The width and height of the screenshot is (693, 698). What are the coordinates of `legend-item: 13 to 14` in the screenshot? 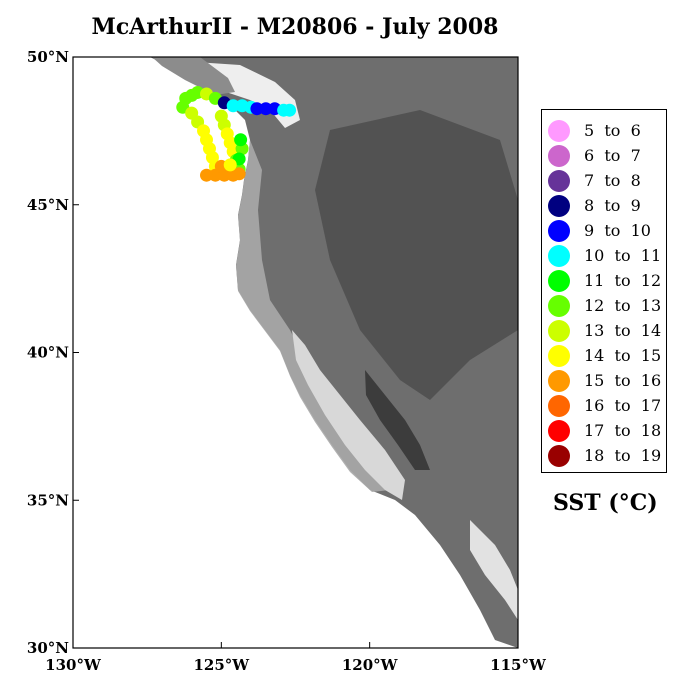 It's located at (604, 330).